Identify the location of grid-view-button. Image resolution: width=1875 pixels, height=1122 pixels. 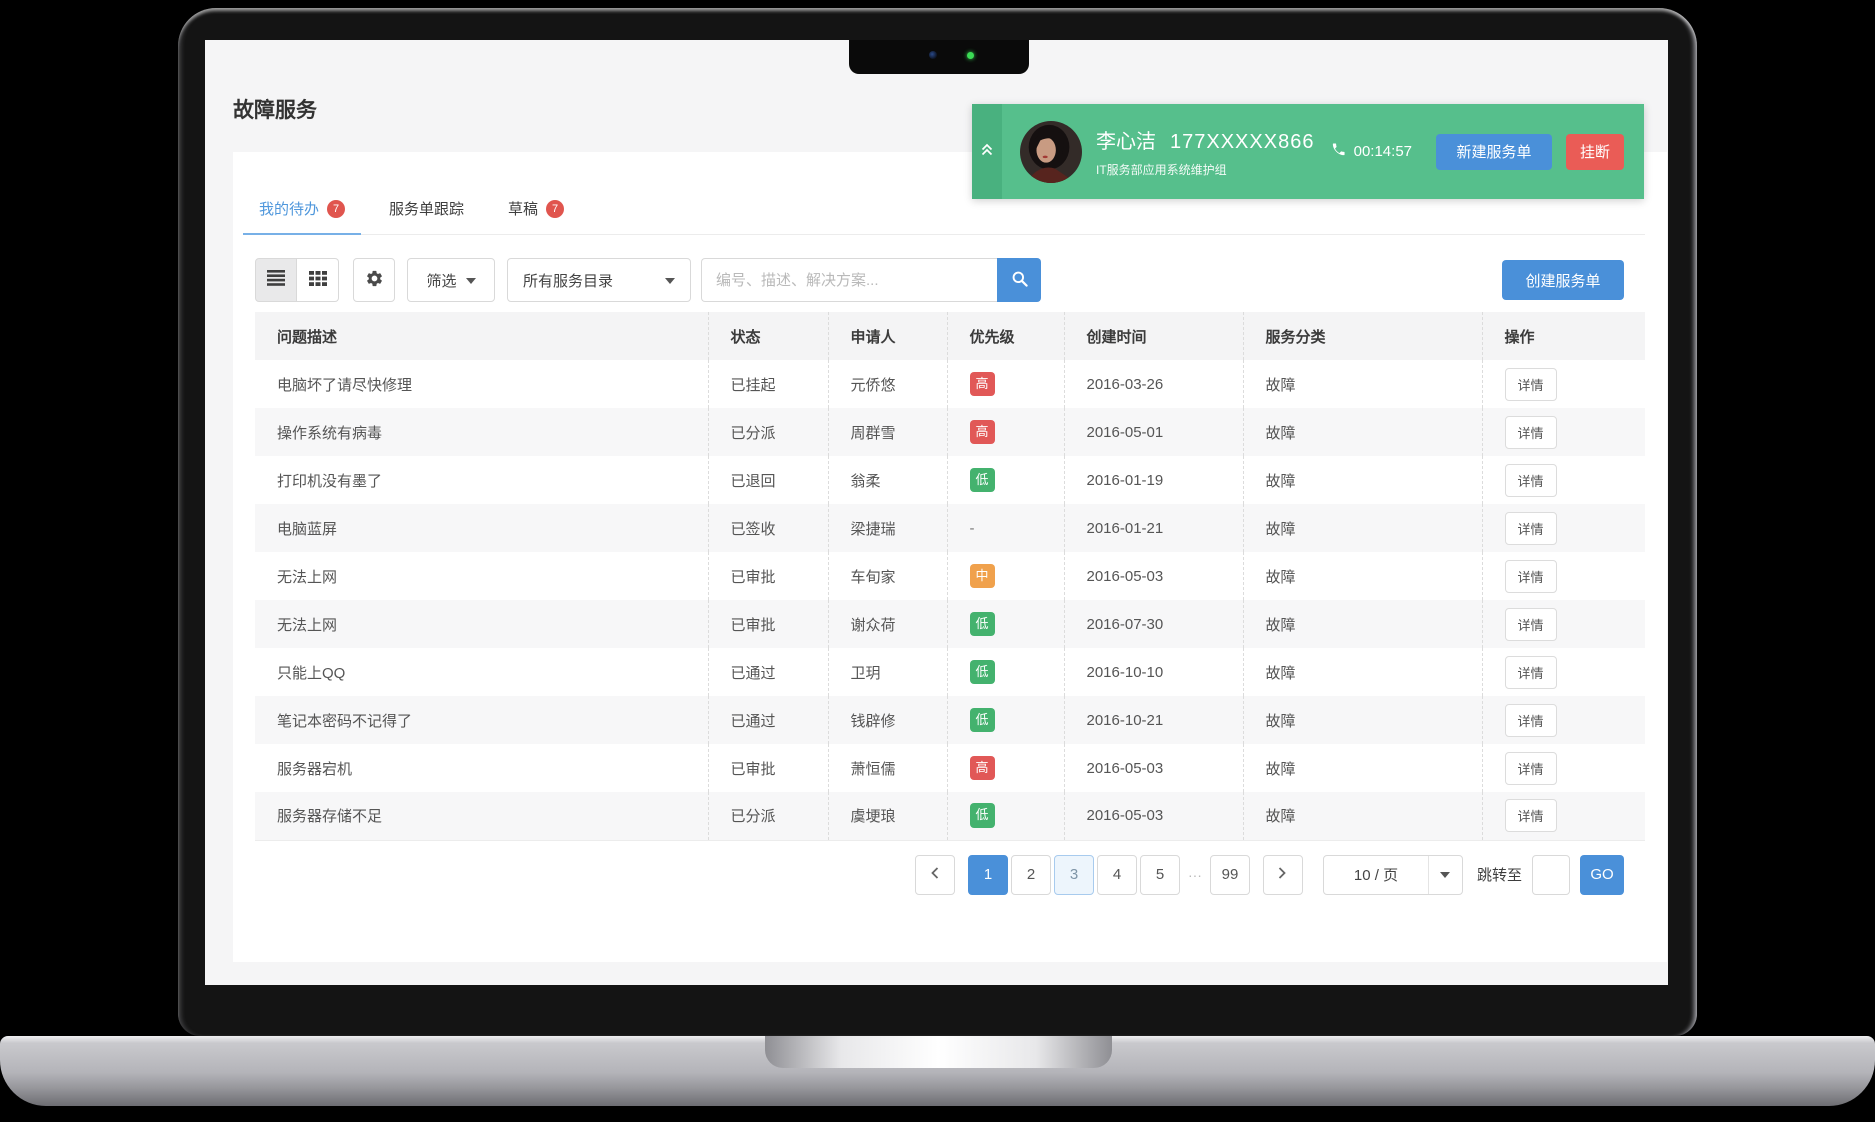
(318, 280).